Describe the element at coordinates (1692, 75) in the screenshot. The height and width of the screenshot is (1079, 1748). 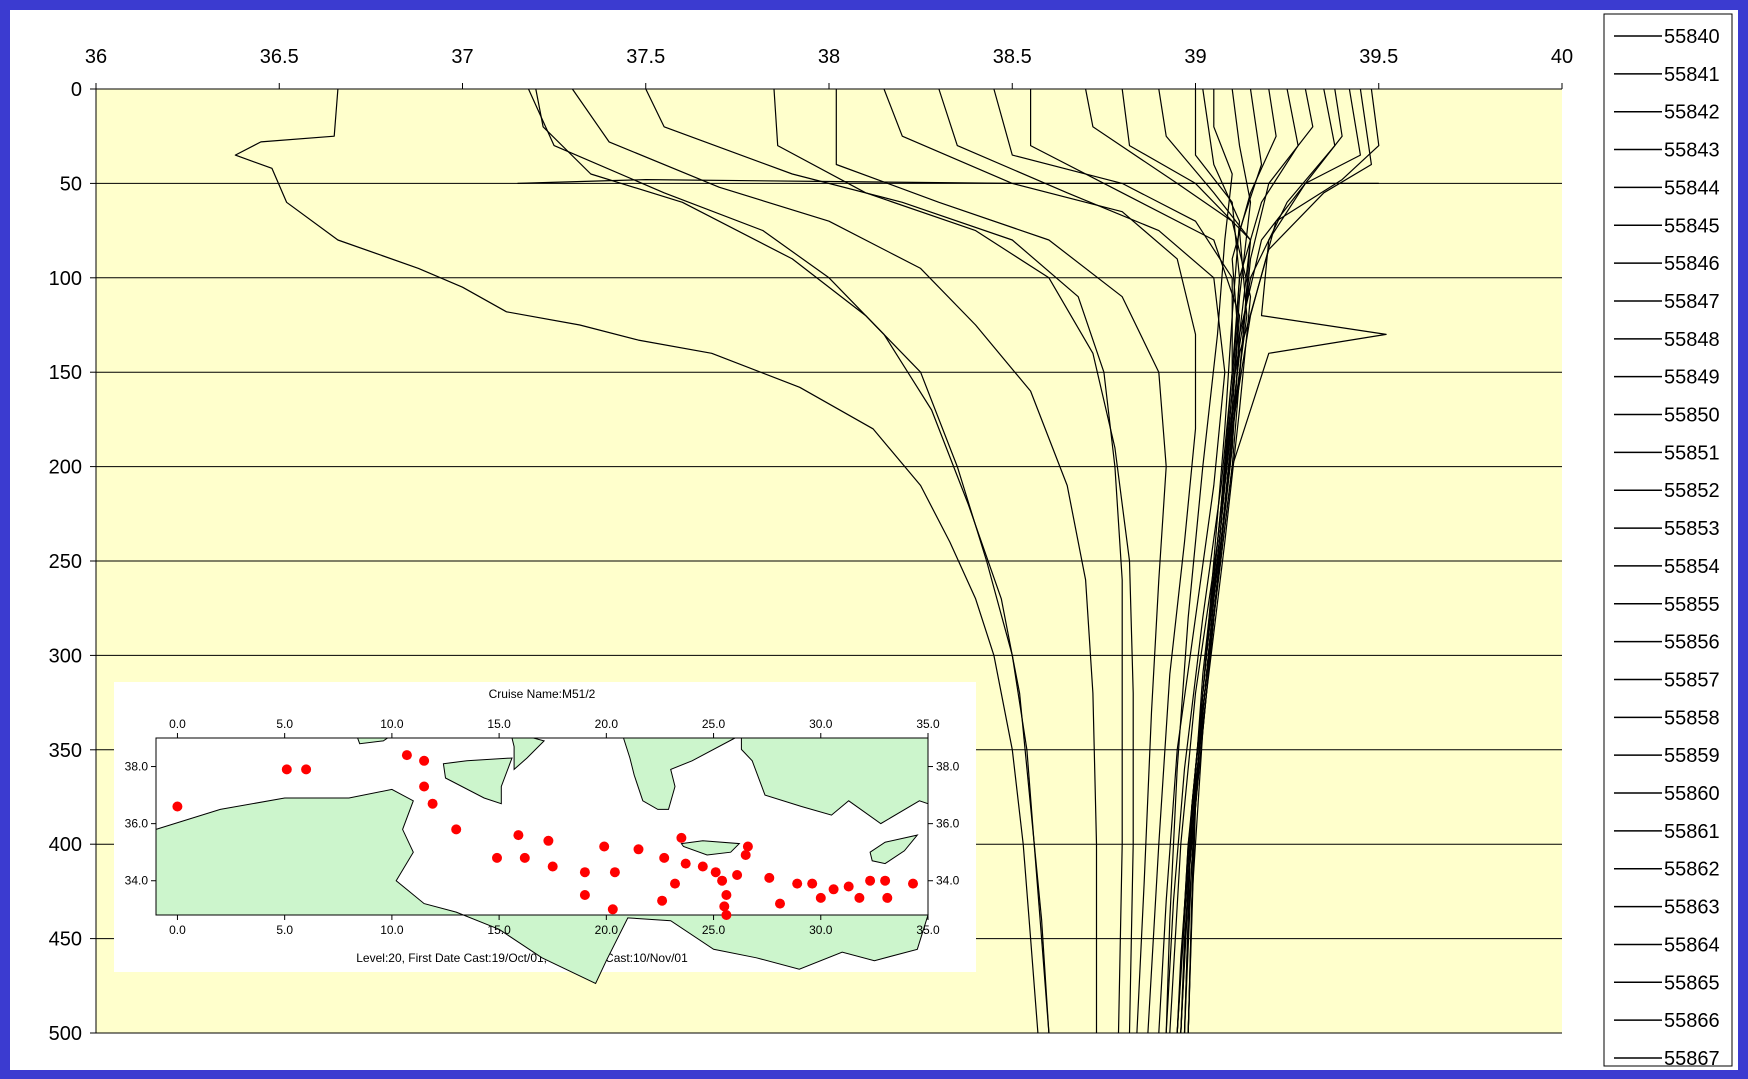
I see `legend-label: 55841` at that location.